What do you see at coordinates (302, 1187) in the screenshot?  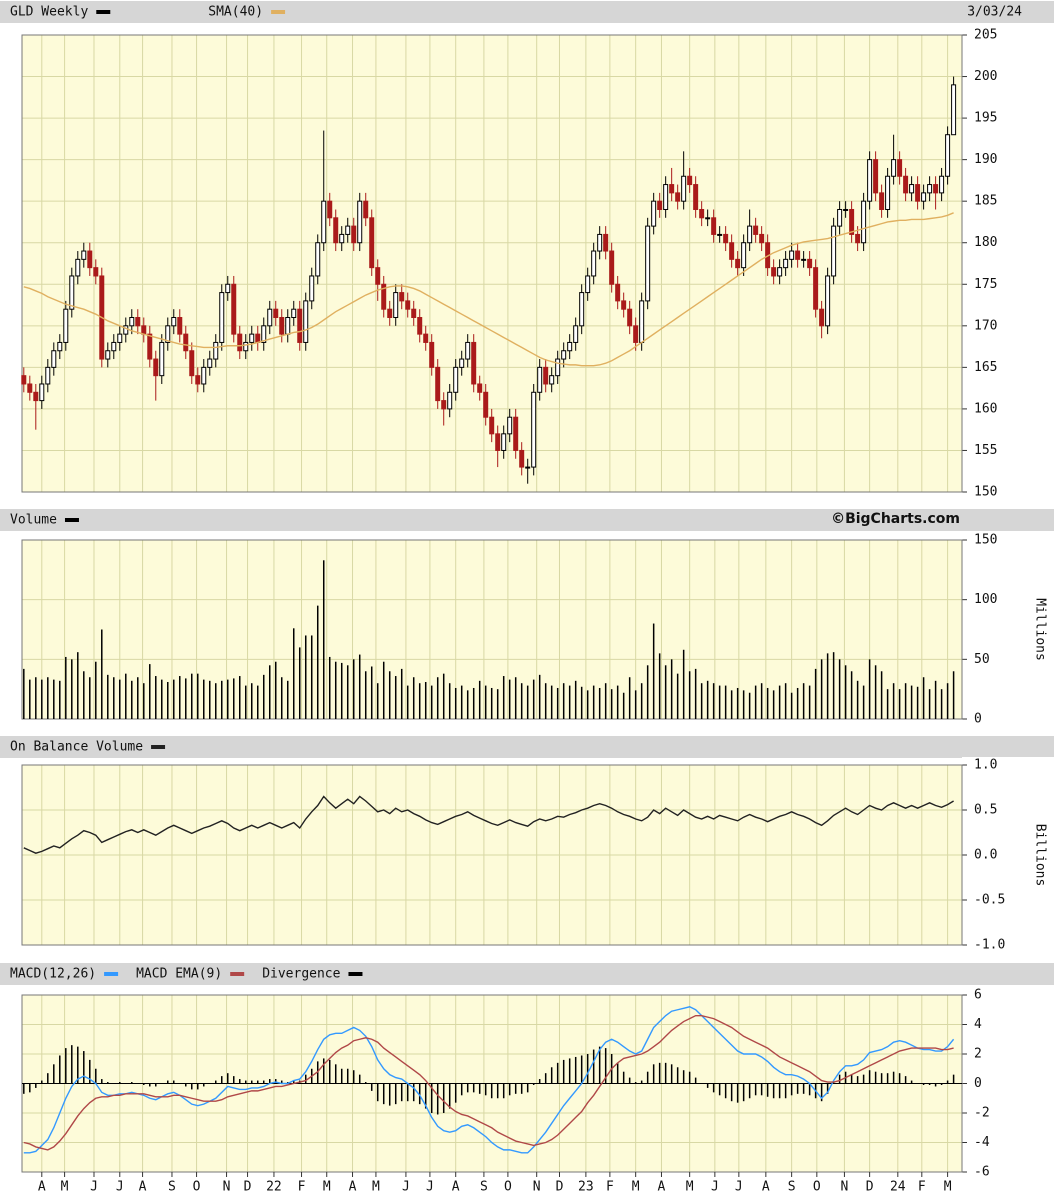 I see `x-tick-label: F` at bounding box center [302, 1187].